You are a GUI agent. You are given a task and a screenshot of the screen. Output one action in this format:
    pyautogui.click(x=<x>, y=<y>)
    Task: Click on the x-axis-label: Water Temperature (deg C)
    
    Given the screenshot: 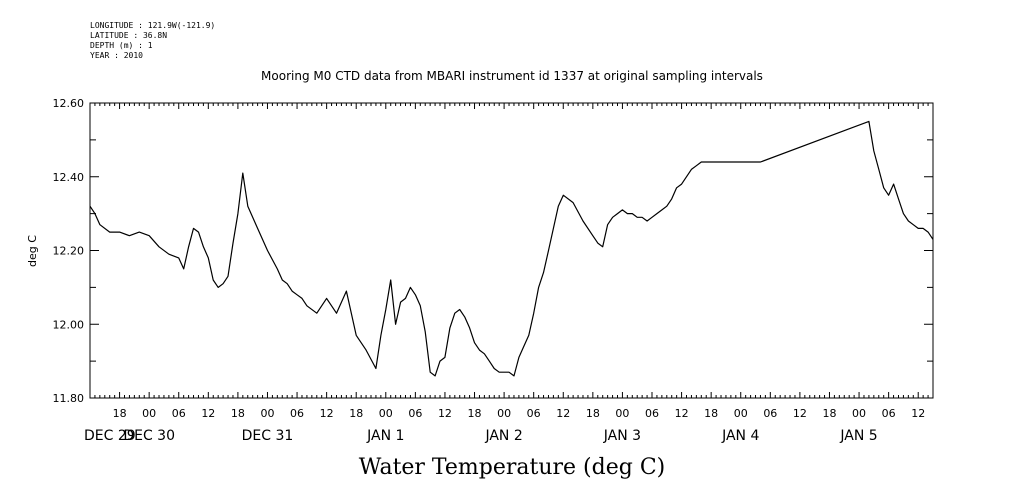 What is the action you would take?
    pyautogui.click(x=512, y=467)
    